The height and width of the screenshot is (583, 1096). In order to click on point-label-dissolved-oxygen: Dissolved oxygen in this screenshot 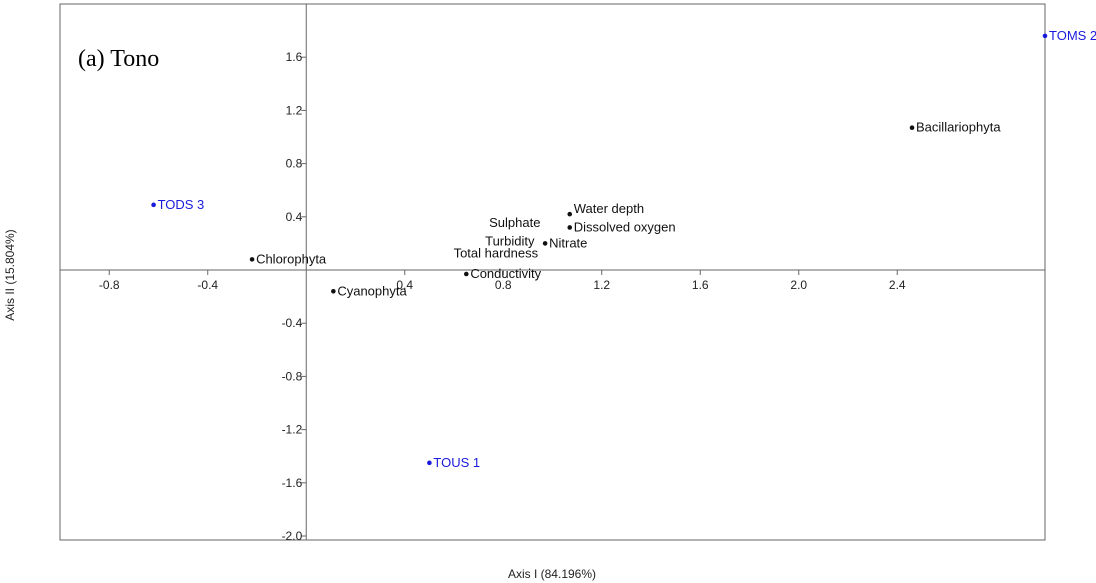, I will do `click(625, 226)`.